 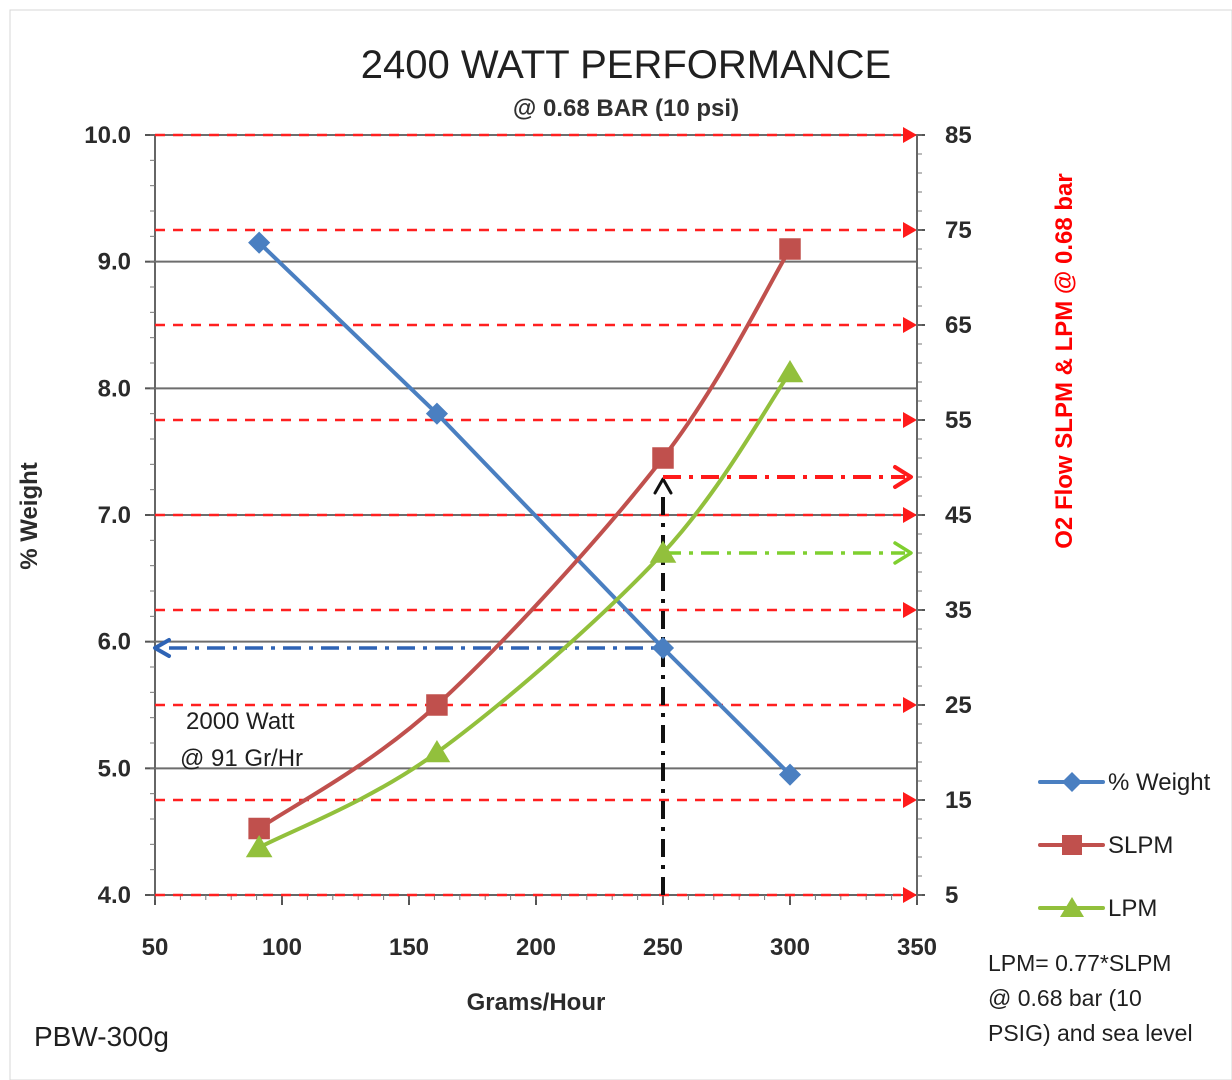 What do you see at coordinates (101, 1036) in the screenshot?
I see `watermark-label: PBW-300g` at bounding box center [101, 1036].